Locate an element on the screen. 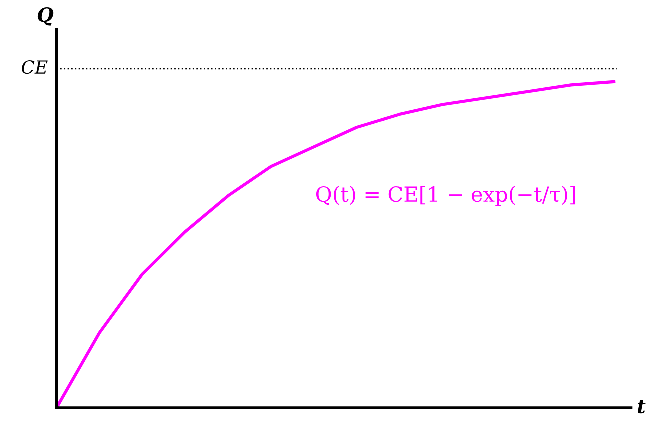 The height and width of the screenshot is (425, 668). ref-line-label: CE is located at coordinates (35, 67).